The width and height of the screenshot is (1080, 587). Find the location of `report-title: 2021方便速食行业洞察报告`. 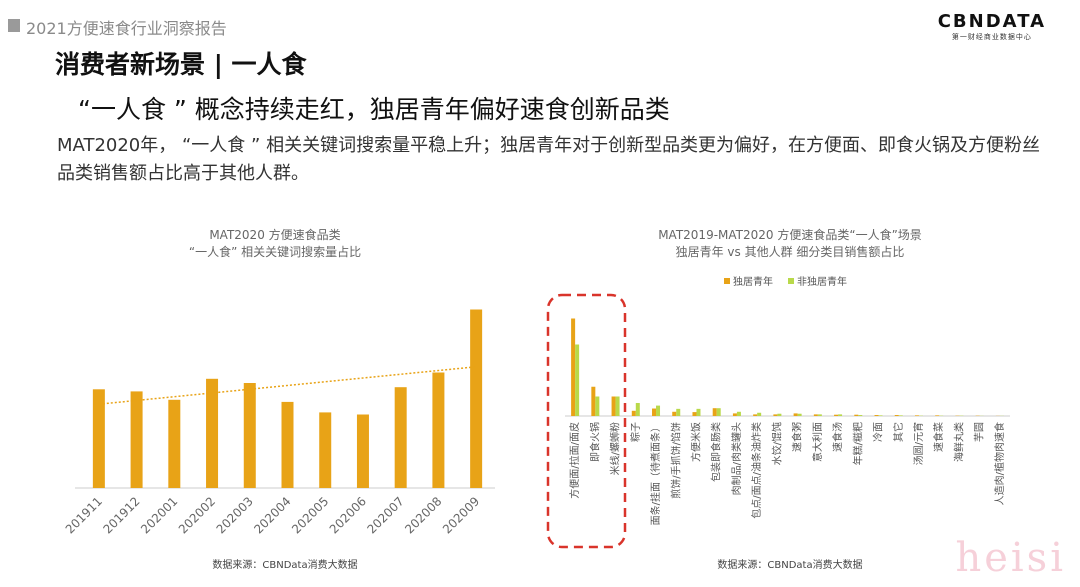

report-title: 2021方便速食行业洞察报告 is located at coordinates (126, 28).